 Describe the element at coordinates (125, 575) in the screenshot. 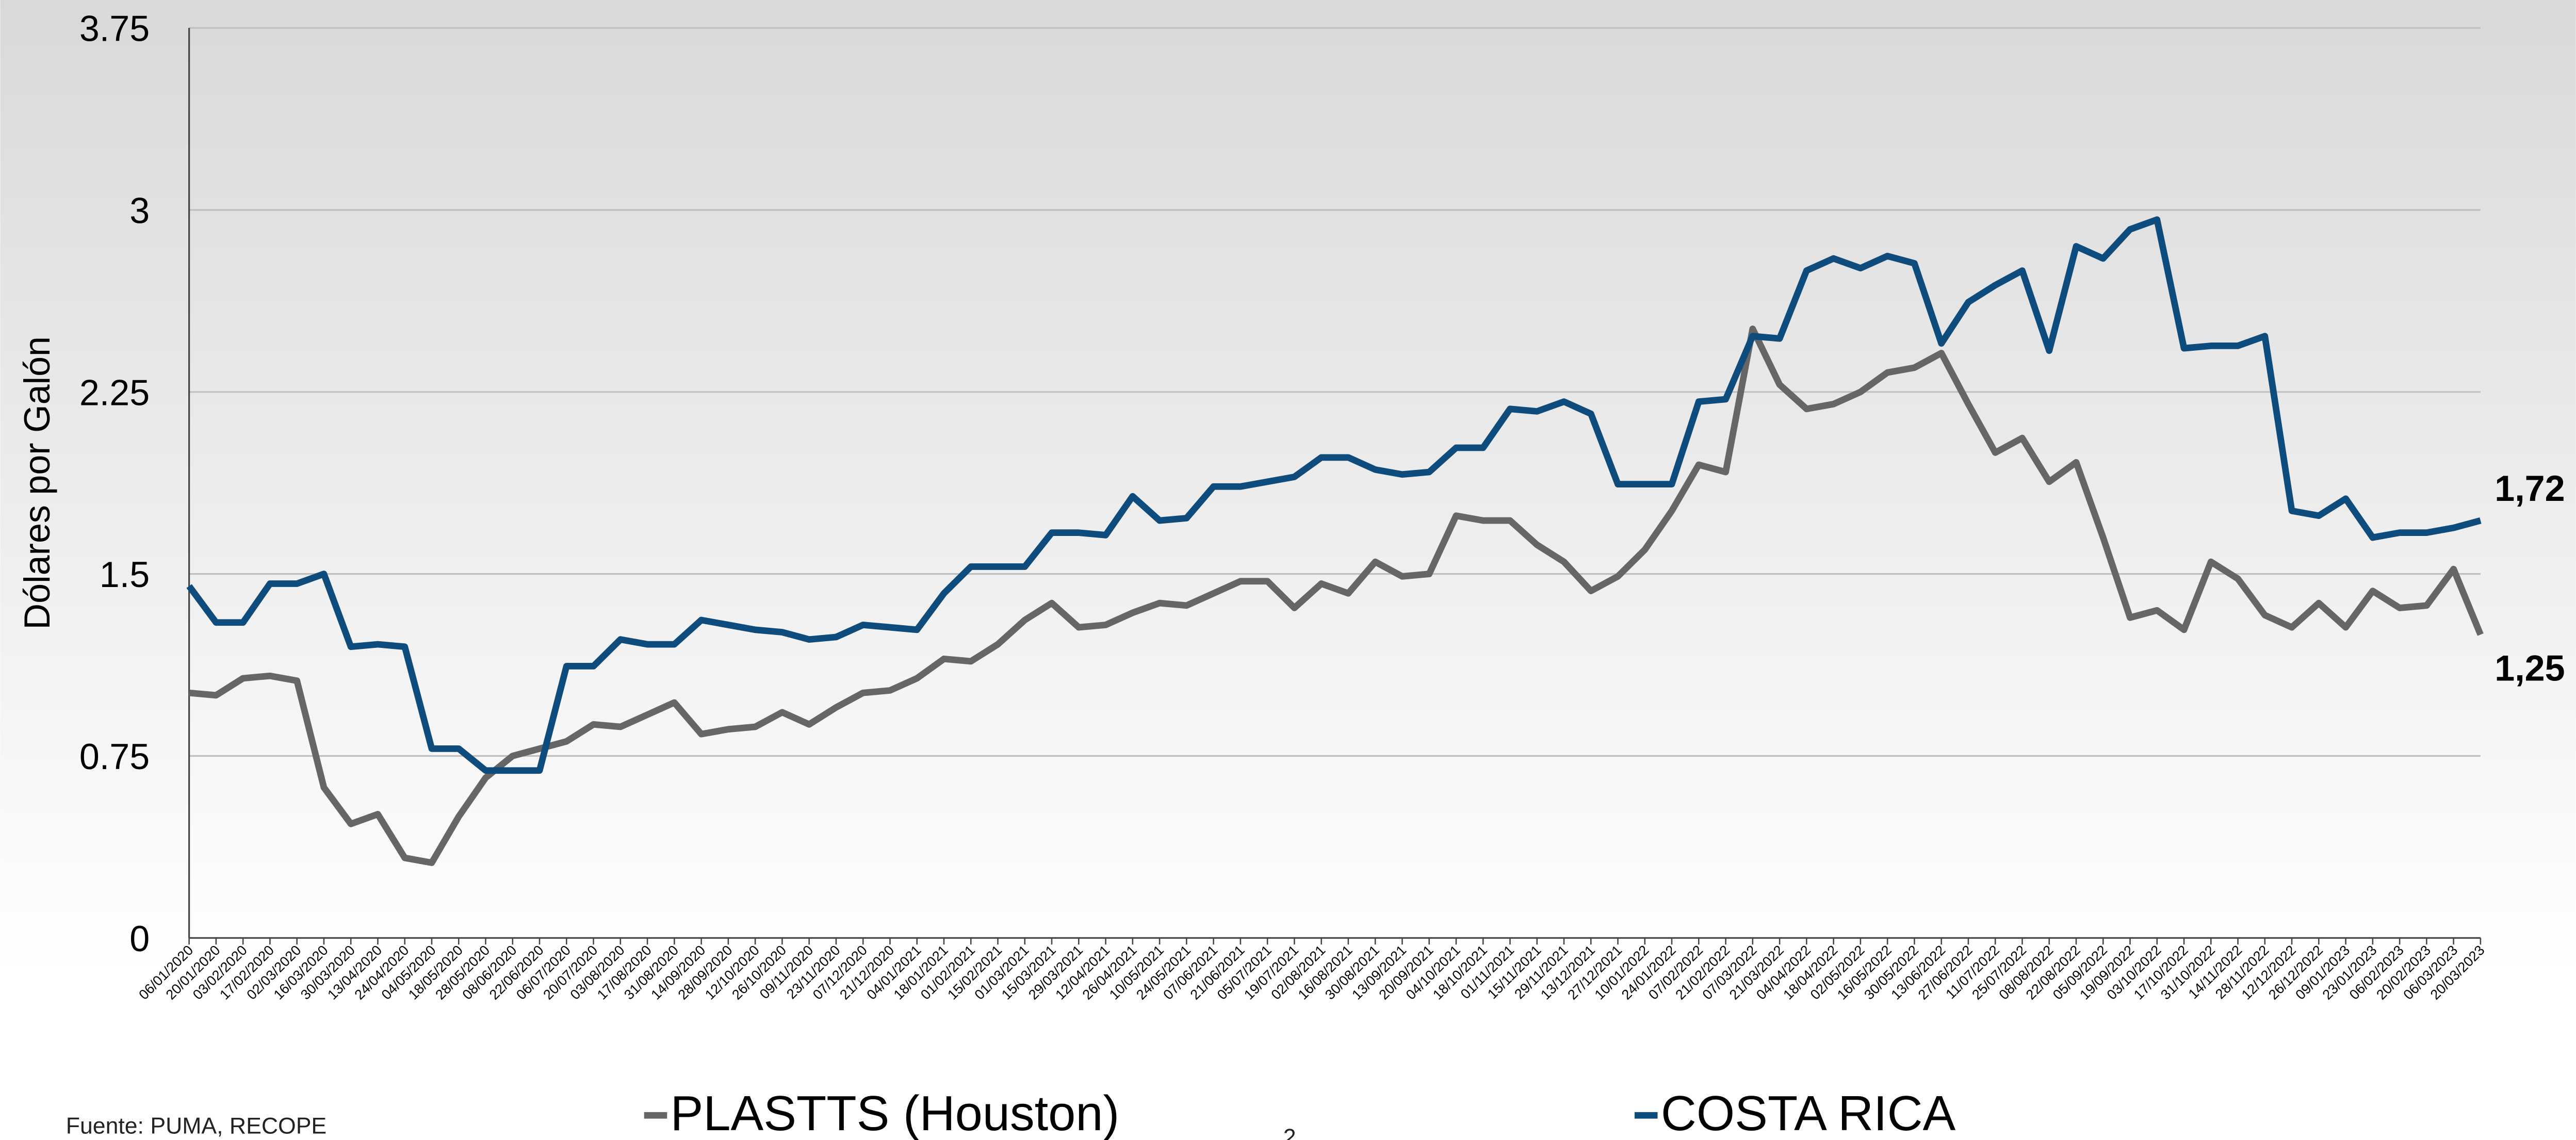

I see `y-tick-label: 1.5` at that location.